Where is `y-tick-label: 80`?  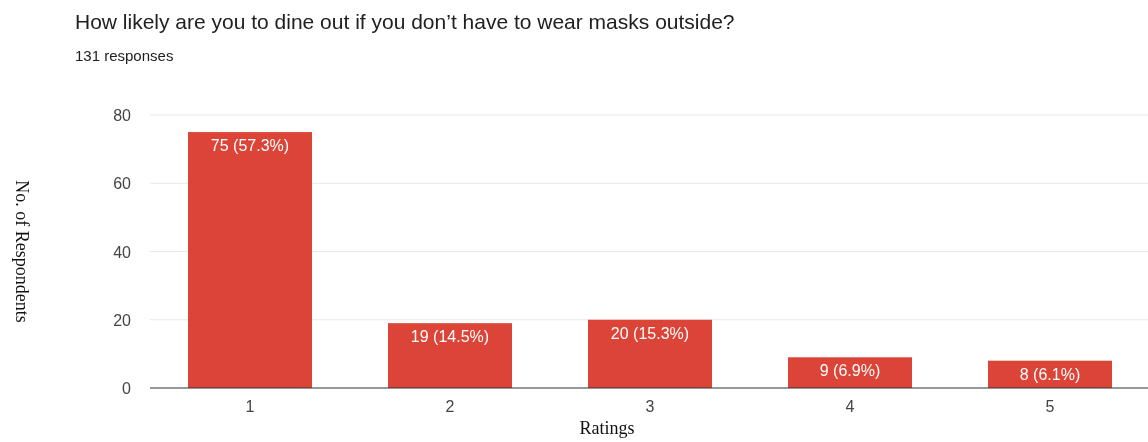 y-tick-label: 80 is located at coordinates (122, 115).